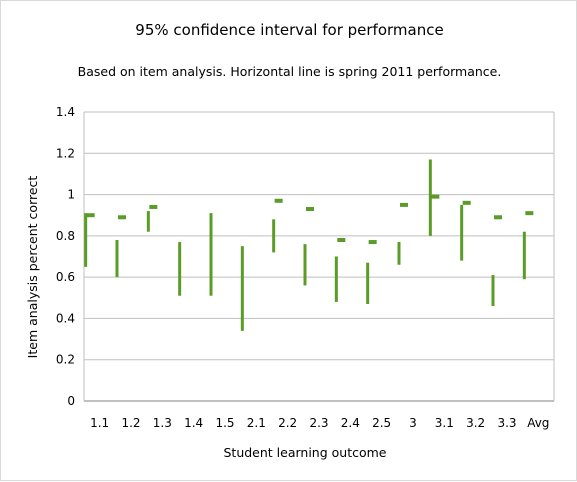 Image resolution: width=577 pixels, height=482 pixels. I want to click on y-tick-label: 0.4, so click(65, 318).